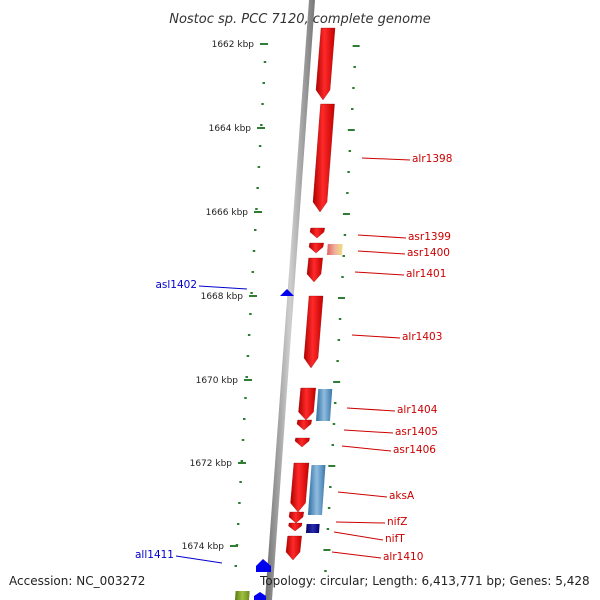  Describe the element at coordinates (416, 432) in the screenshot. I see `gene-label-asr1405: asr1405` at that location.